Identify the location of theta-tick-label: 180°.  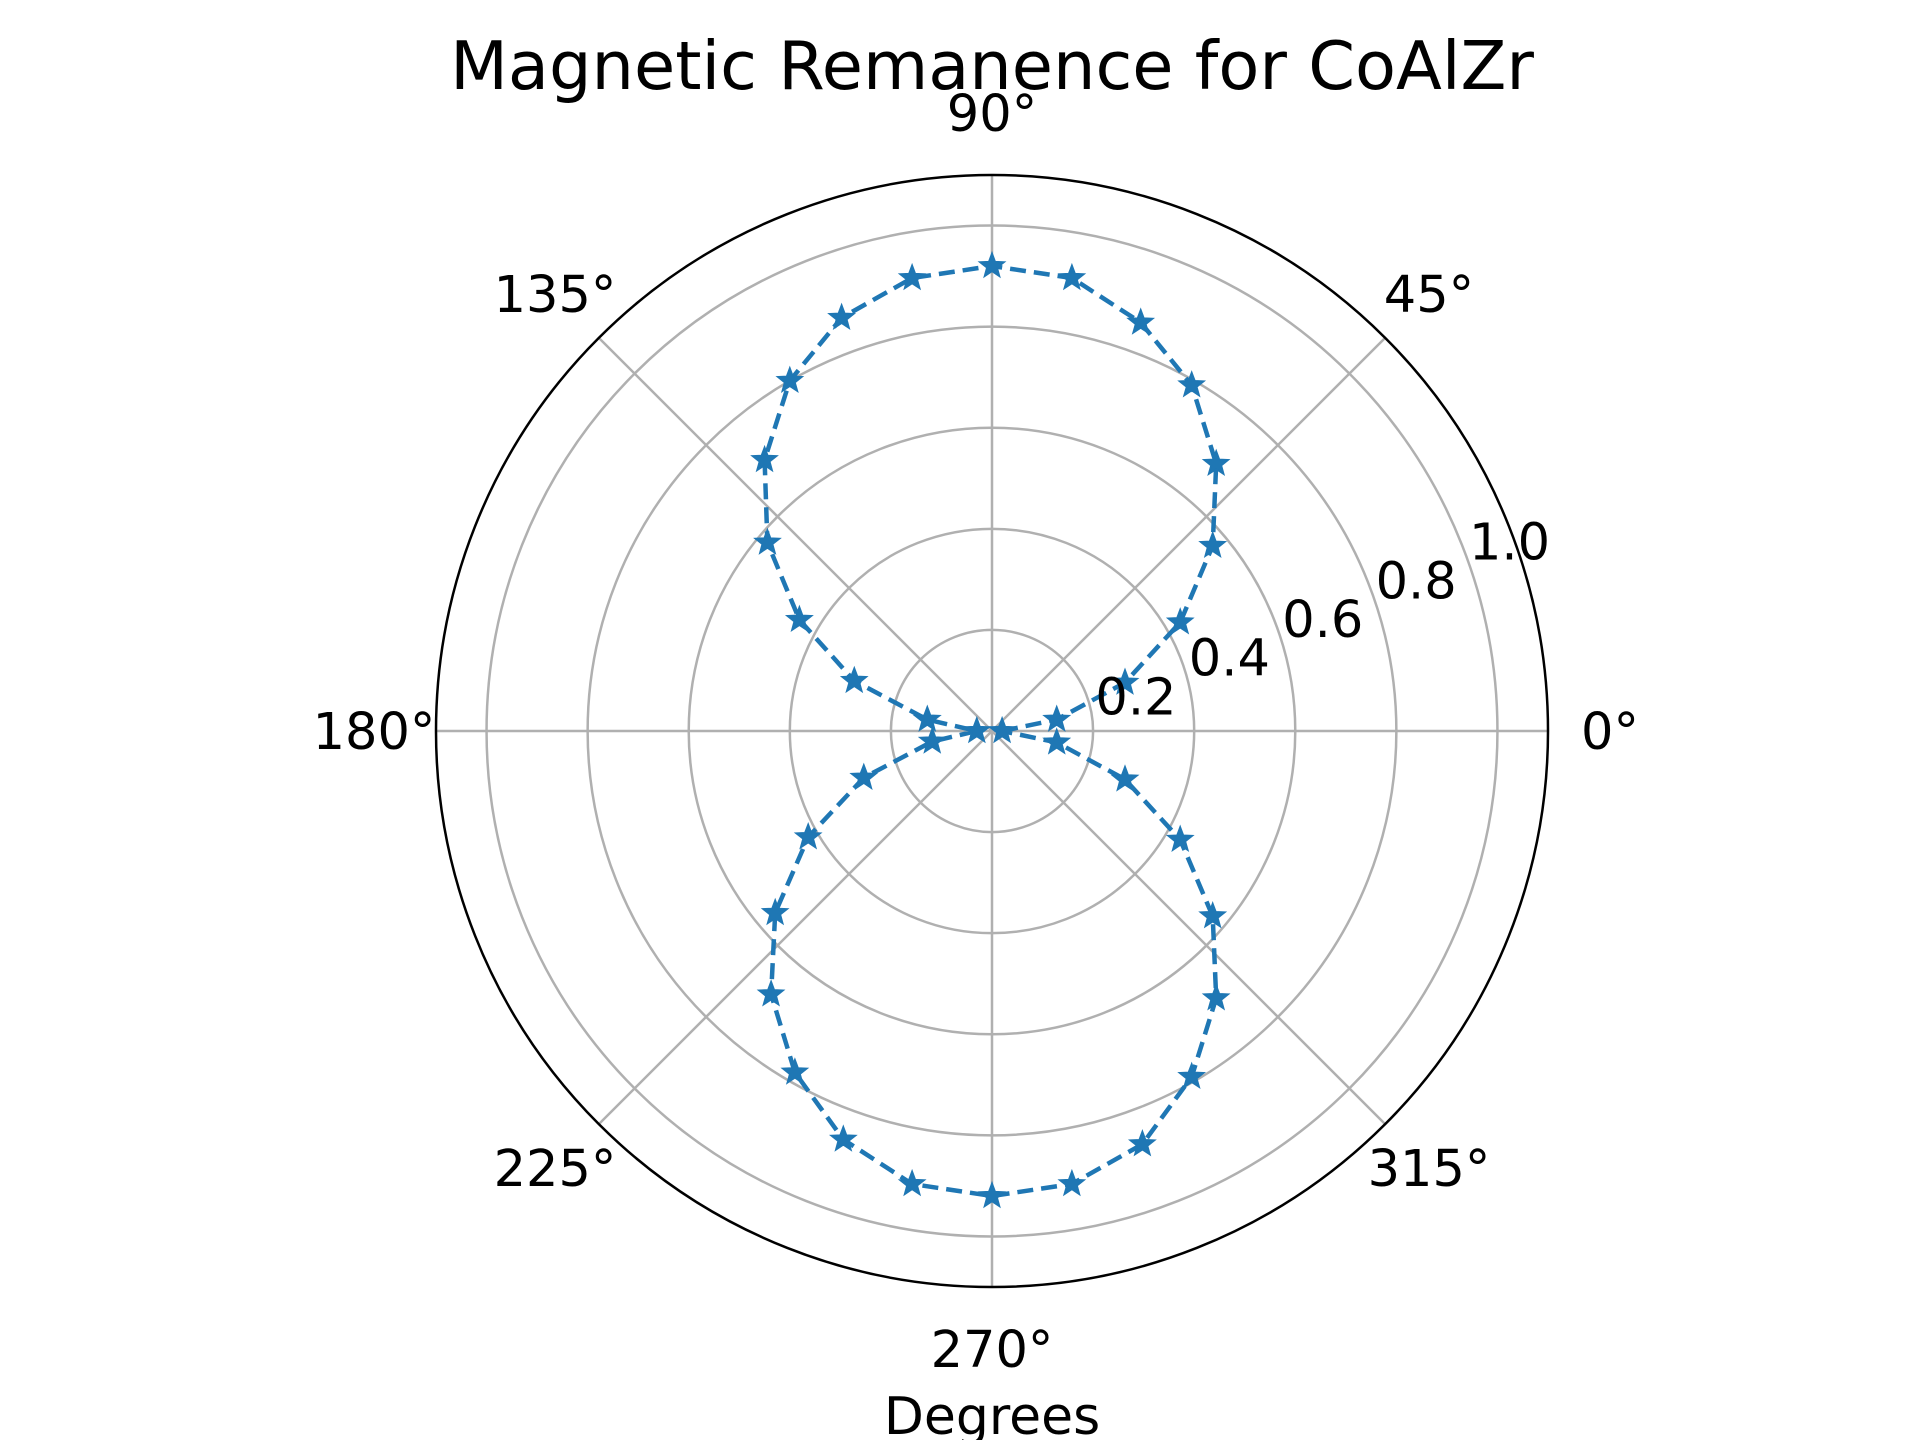
(374, 732).